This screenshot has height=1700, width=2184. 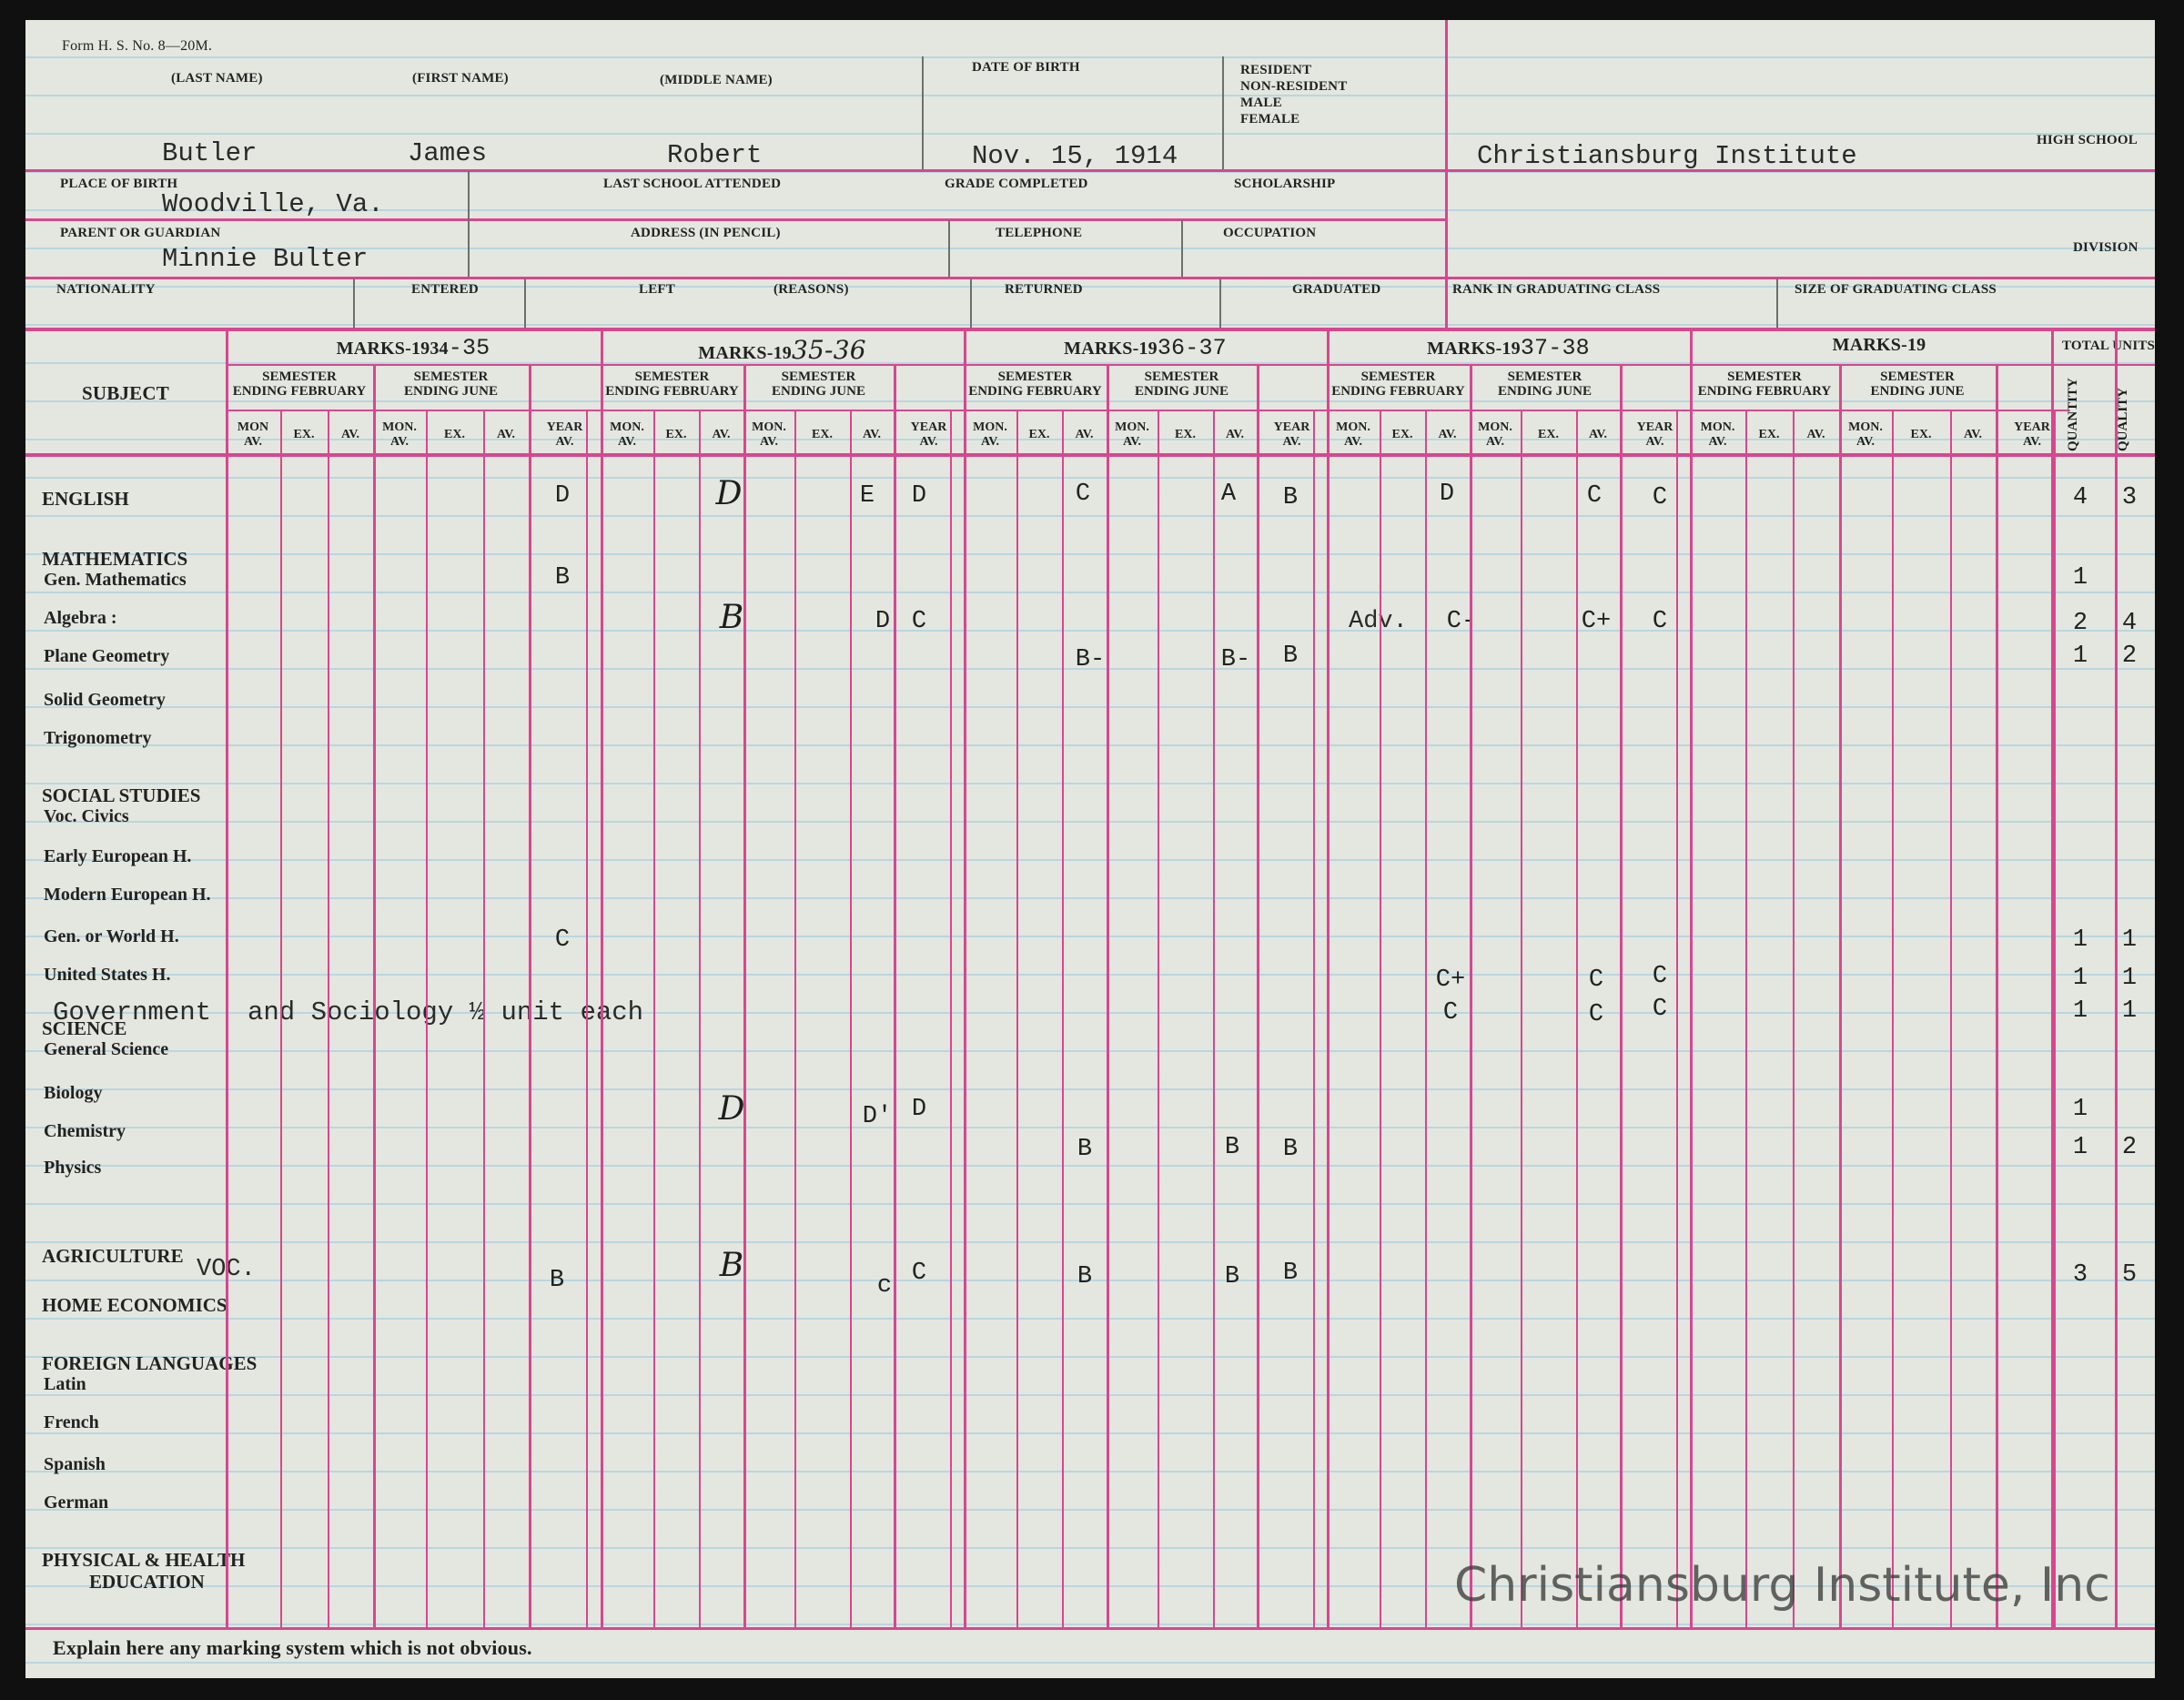 What do you see at coordinates (1192, 348) in the screenshot?
I see `marks-year-value: 36-37` at bounding box center [1192, 348].